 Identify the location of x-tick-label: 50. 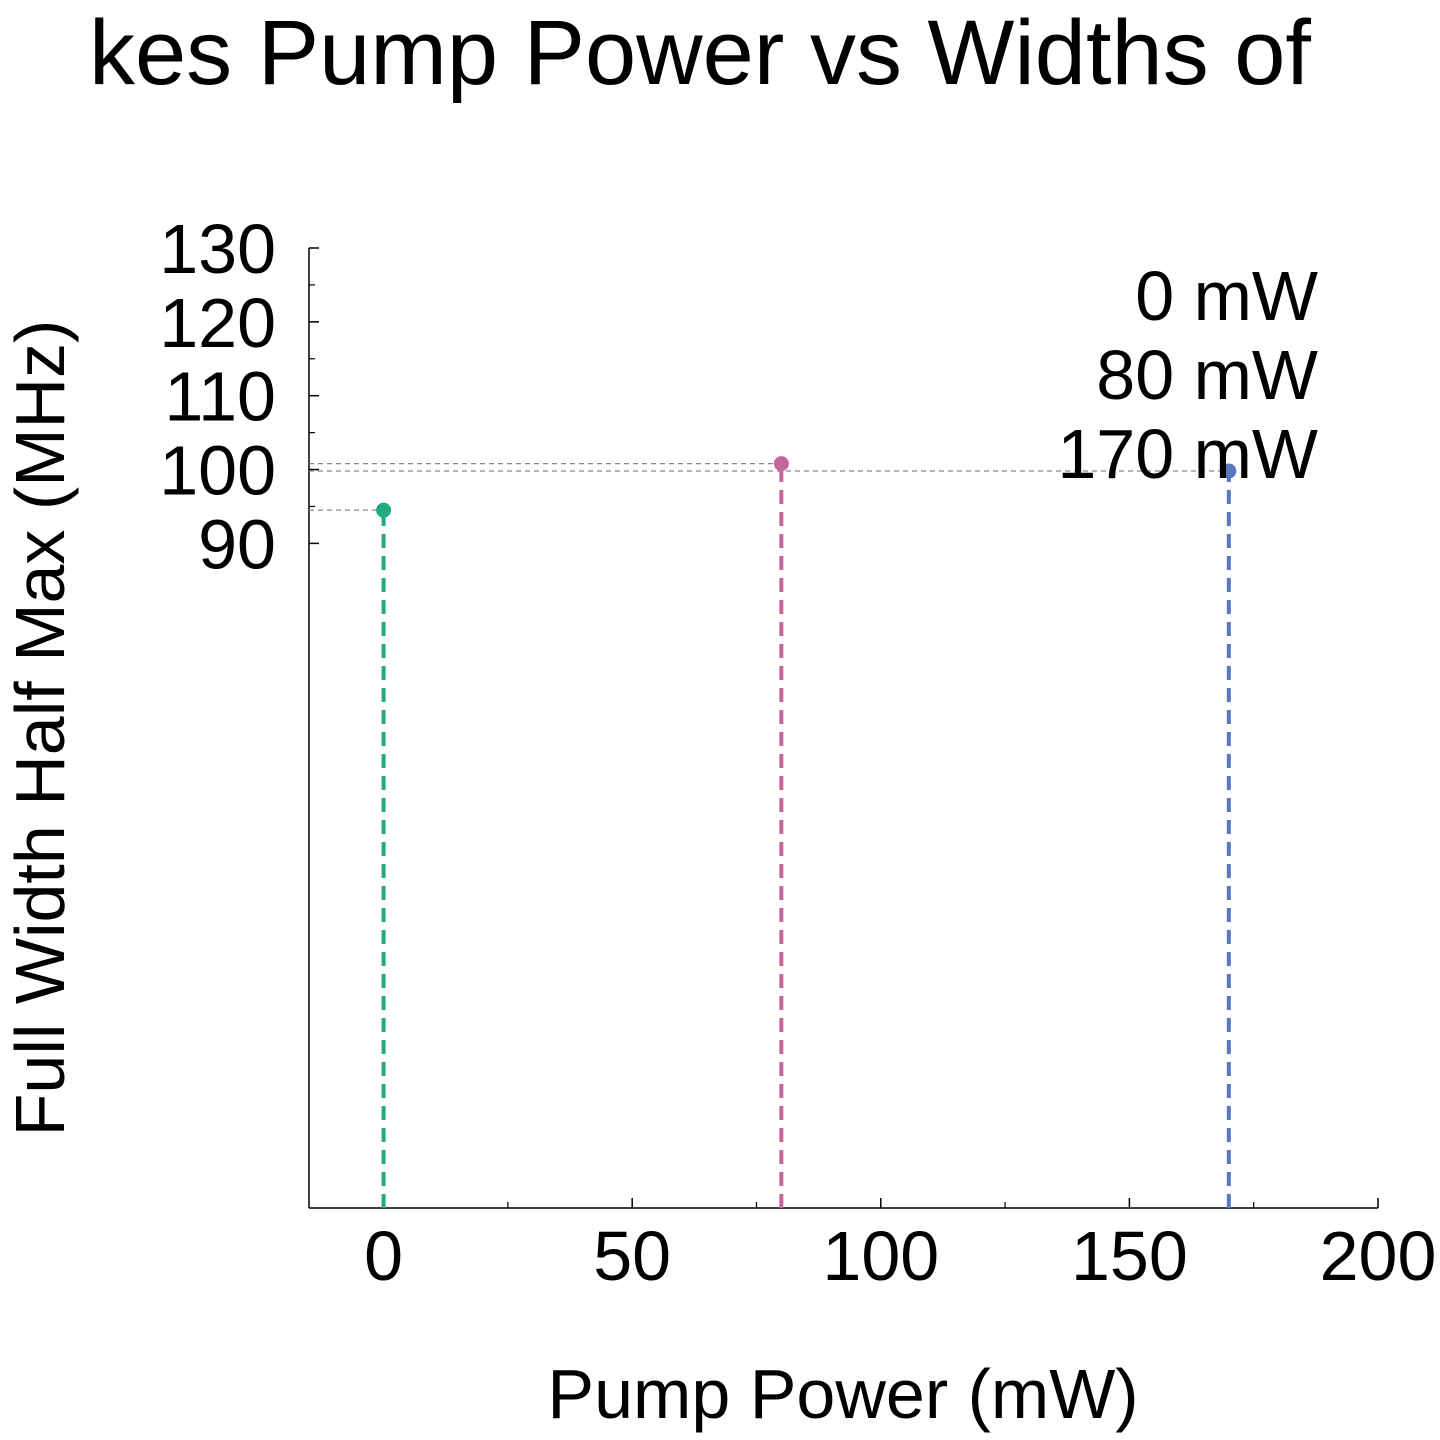
(632, 1256).